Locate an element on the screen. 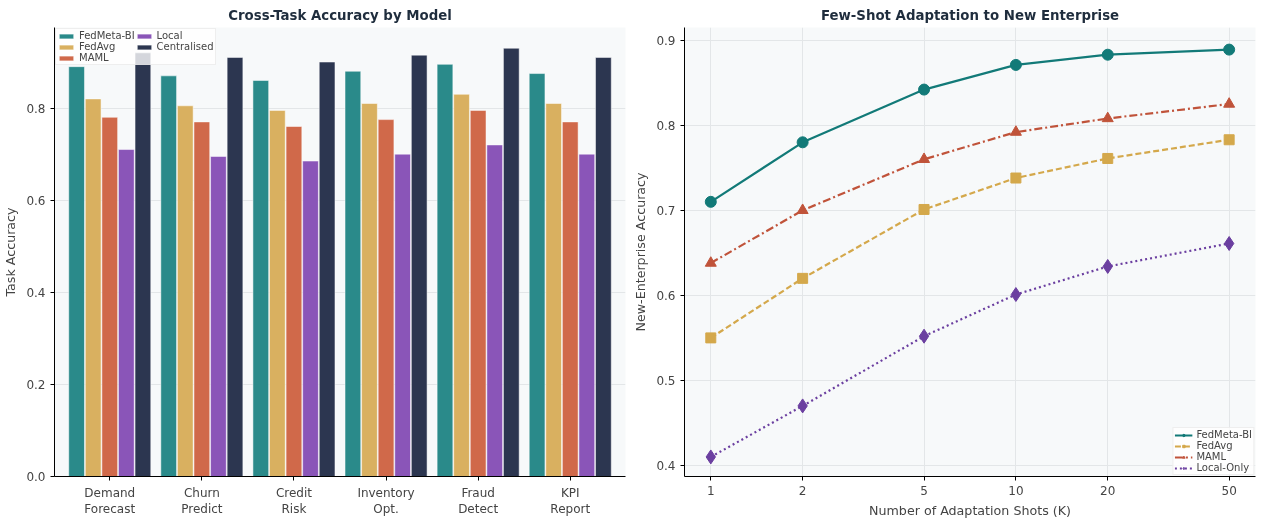 The height and width of the screenshot is (524, 1271). x-tick-label: 10 is located at coordinates (1016, 490).